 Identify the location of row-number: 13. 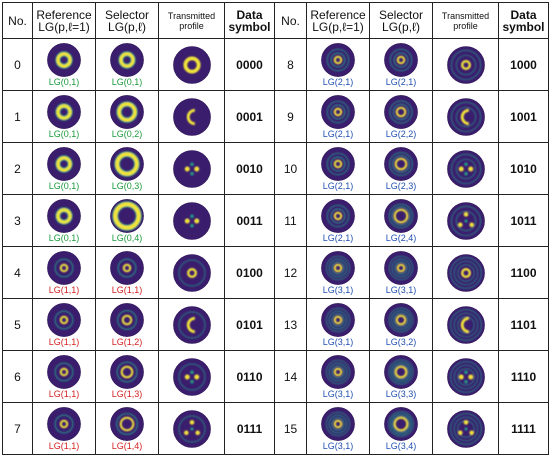
(290, 324).